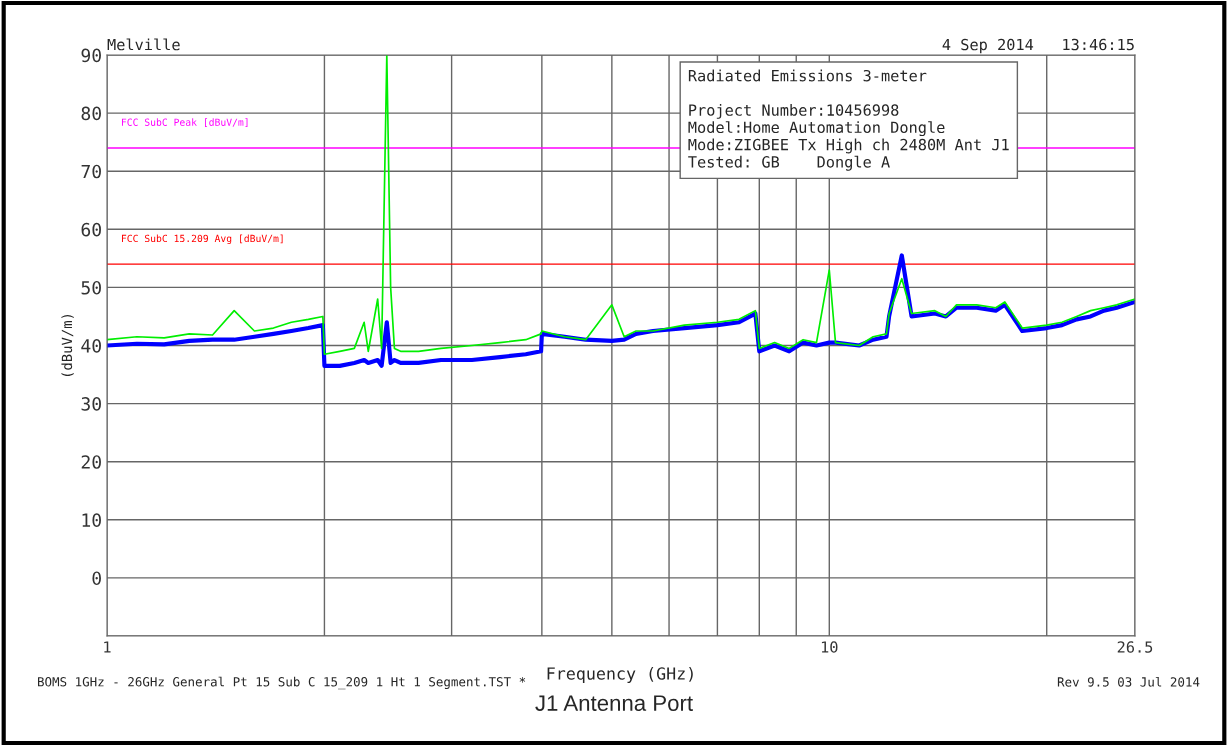 Image resolution: width=1228 pixels, height=746 pixels. I want to click on y-tick-label: 70, so click(91, 171).